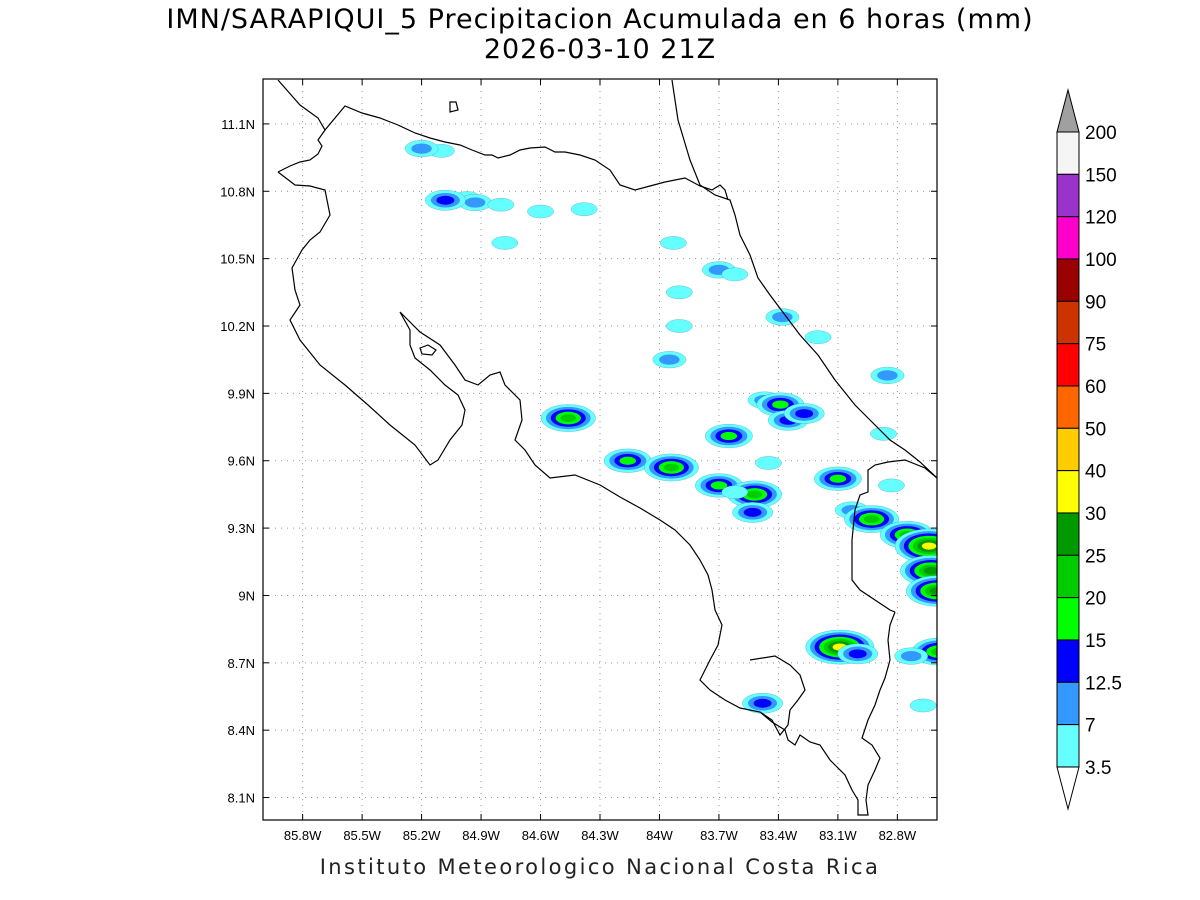  I want to click on legend-label: 90, so click(1095, 302).